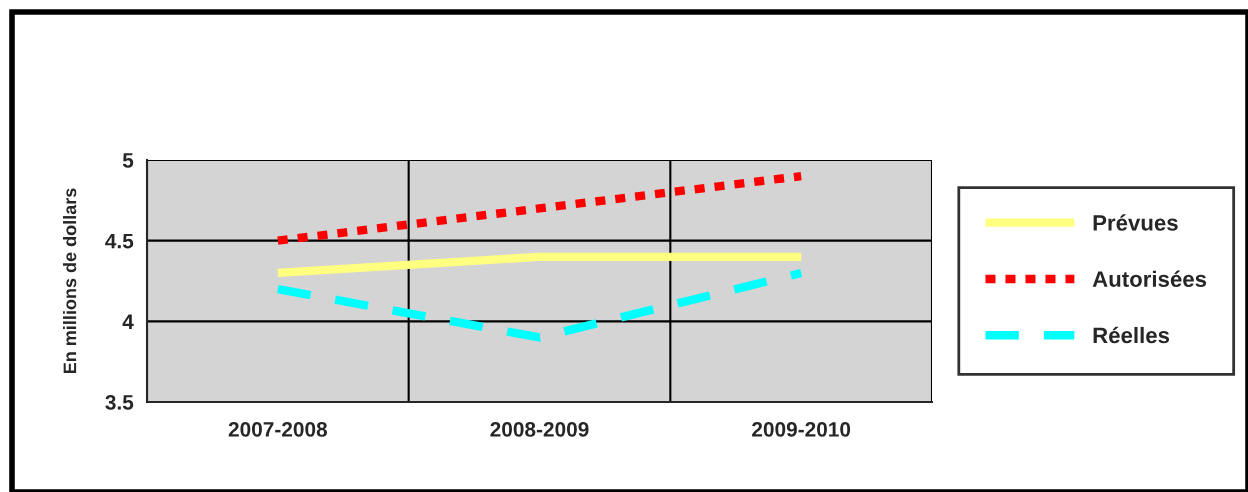 The height and width of the screenshot is (492, 1248). Describe the element at coordinates (128, 321) in the screenshot. I see `y-tick-label: 4` at that location.